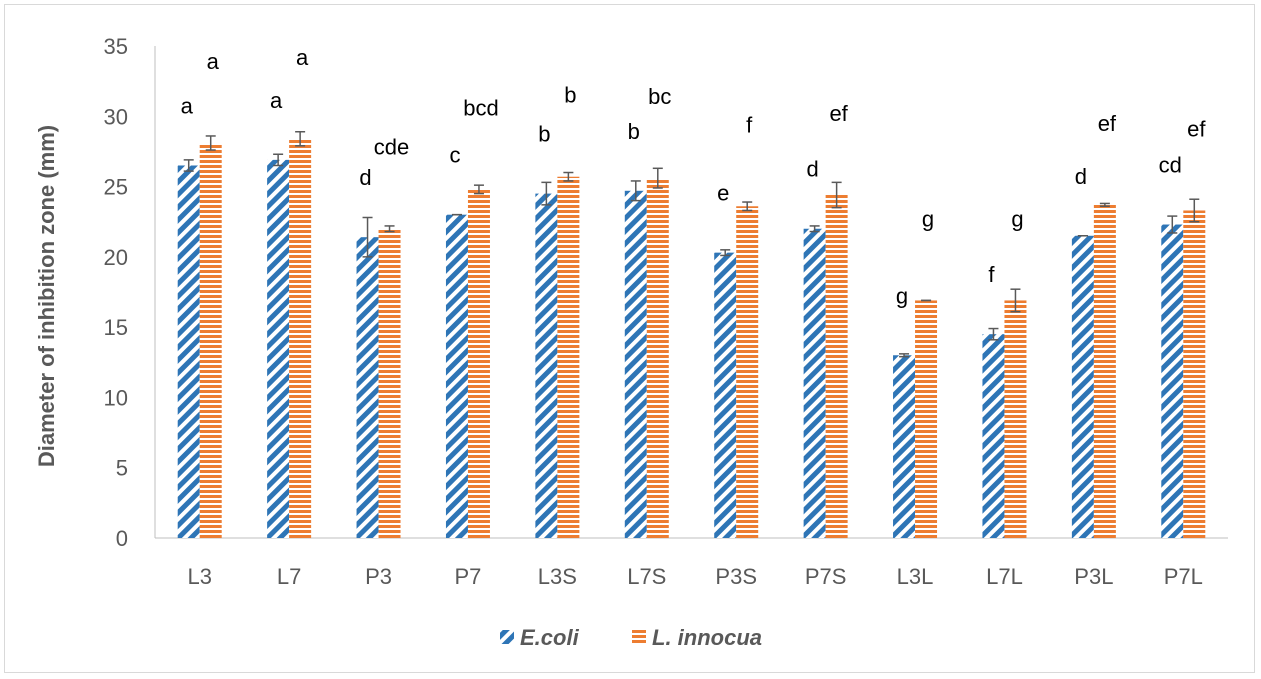 This screenshot has width=1261, height=679. What do you see at coordinates (915, 576) in the screenshot?
I see `x-tick-label: L3L` at bounding box center [915, 576].